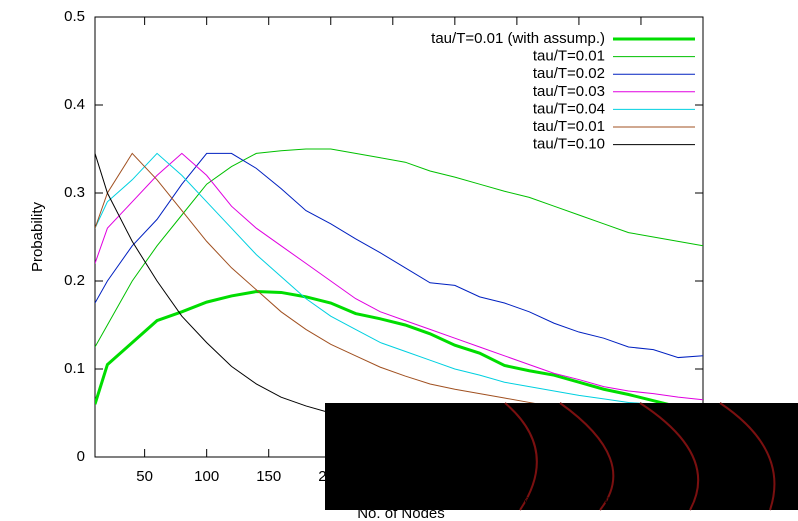 Image resolution: width=798 pixels, height=521 pixels. Describe the element at coordinates (74, 16) in the screenshot. I see `y-tick-label: 0.5` at that location.